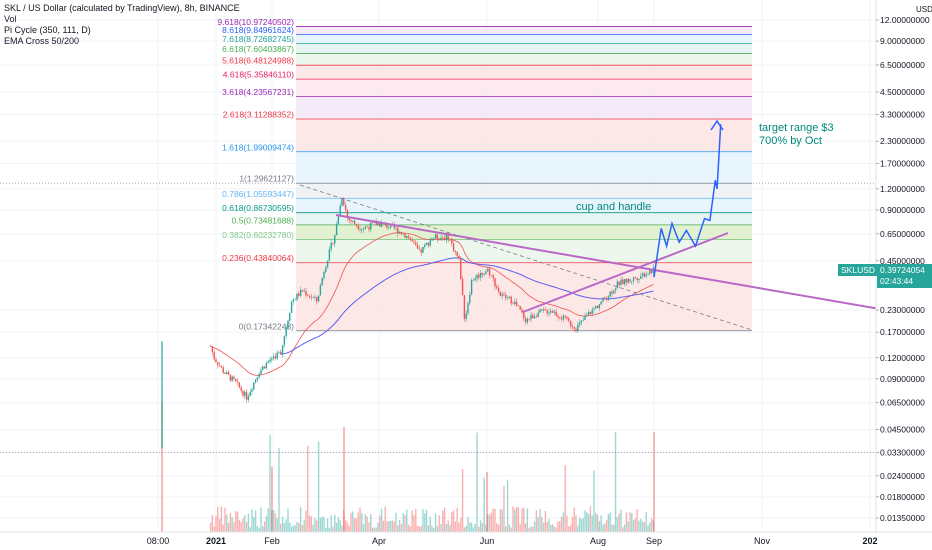 Image resolution: width=932 pixels, height=550 pixels. What do you see at coordinates (625, 272) in the screenshot?
I see `ascending-trendline` at bounding box center [625, 272].